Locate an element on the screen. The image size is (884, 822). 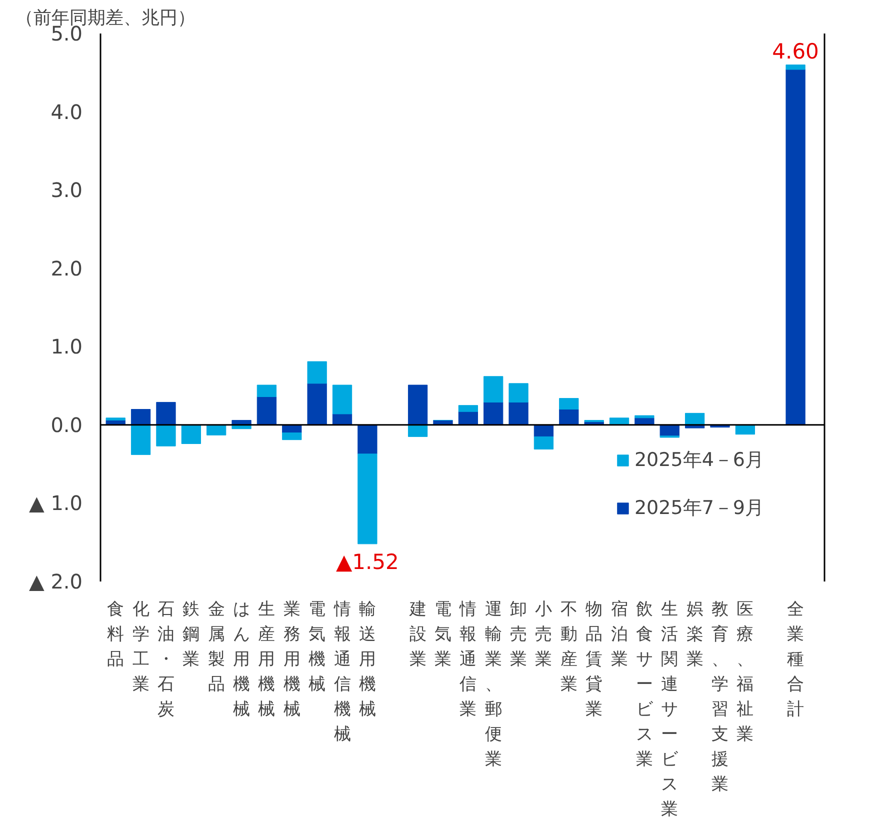
x-tick-label: 物品賃貸業 is located at coordinates (594, 660).